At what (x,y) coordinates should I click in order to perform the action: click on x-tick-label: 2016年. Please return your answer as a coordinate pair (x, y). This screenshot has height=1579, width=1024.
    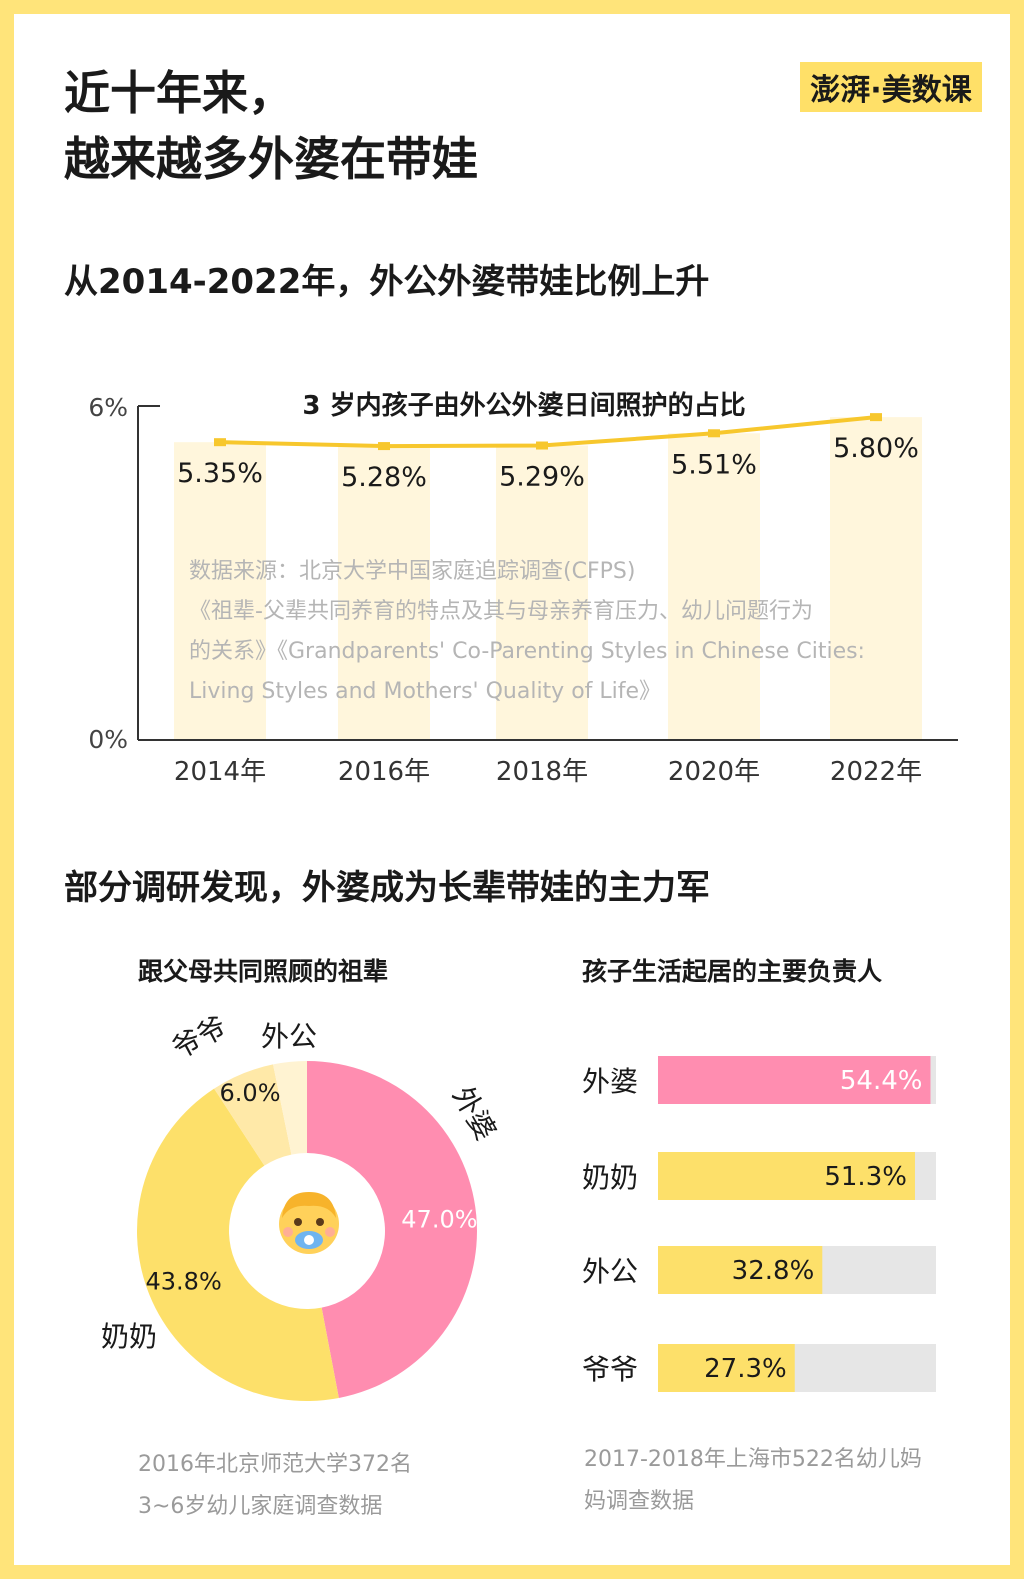
    Looking at the image, I should click on (384, 772).